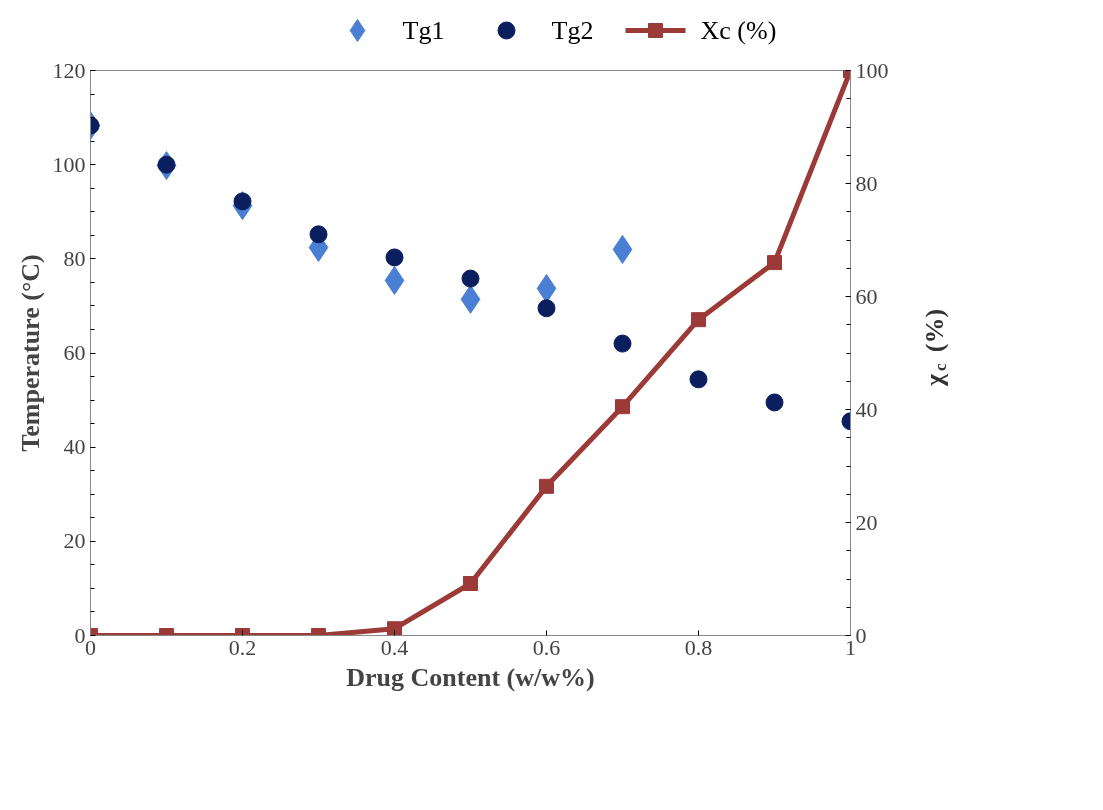 The image size is (1103, 810). Describe the element at coordinates (69, 164) in the screenshot. I see `y-tick-label: 100` at that location.